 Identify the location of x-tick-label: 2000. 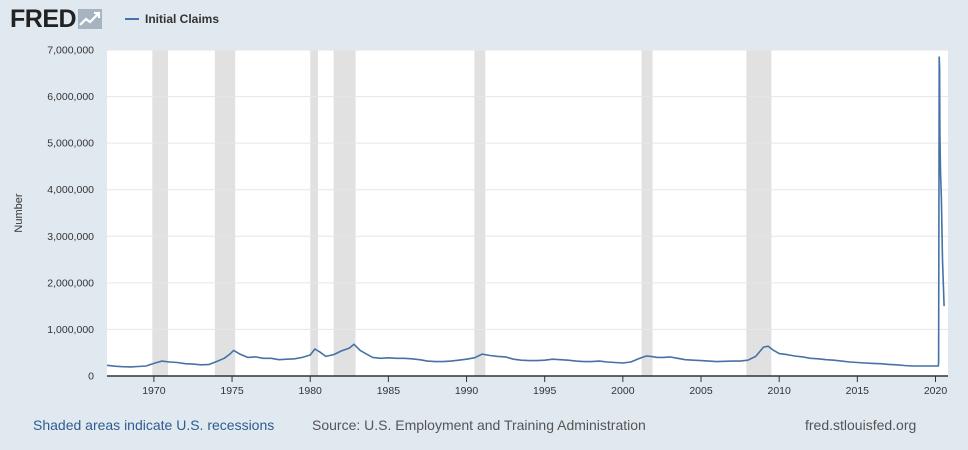
(623, 391).